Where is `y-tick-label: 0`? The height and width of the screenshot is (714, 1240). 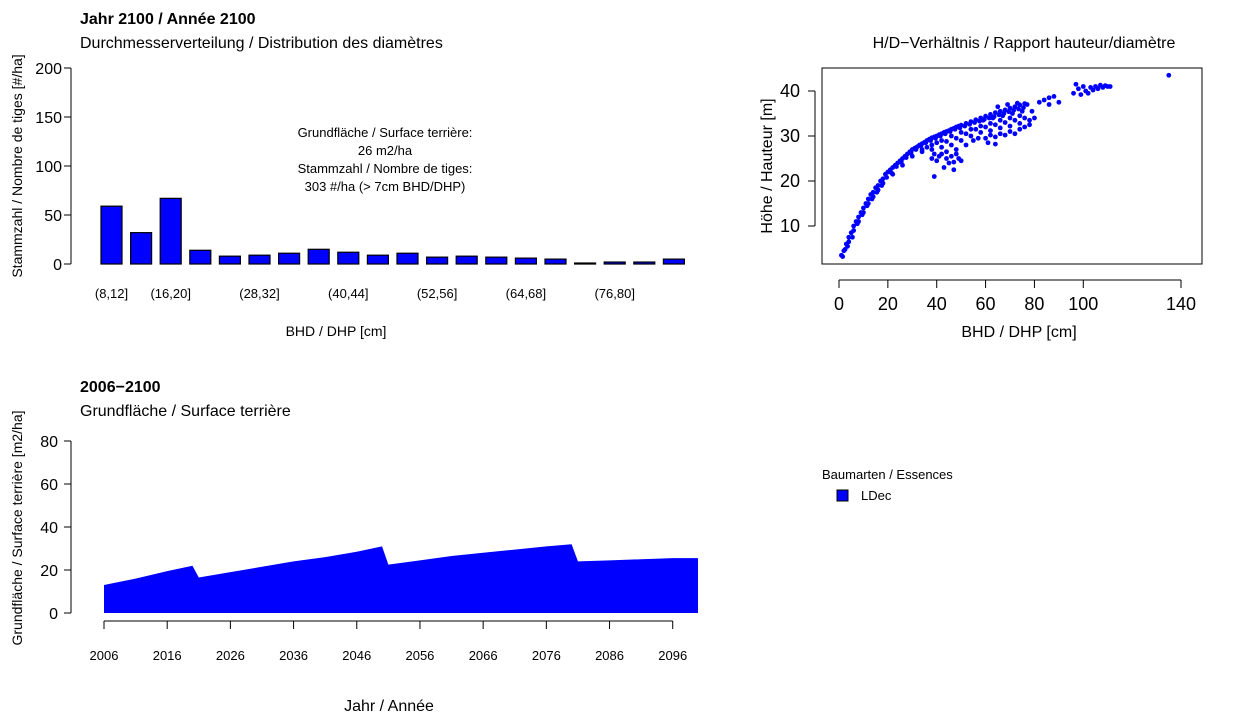 y-tick-label: 0 is located at coordinates (53, 614).